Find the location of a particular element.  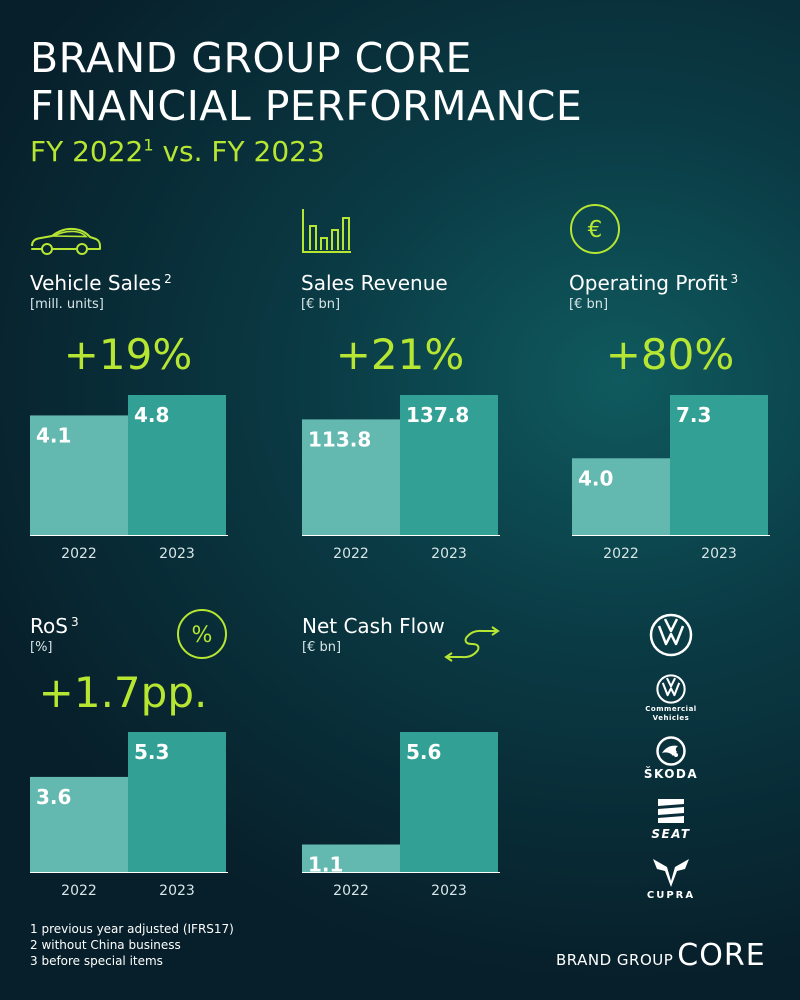

metric-label-net-cash-flow: Net Cash Flow is located at coordinates (373, 626).